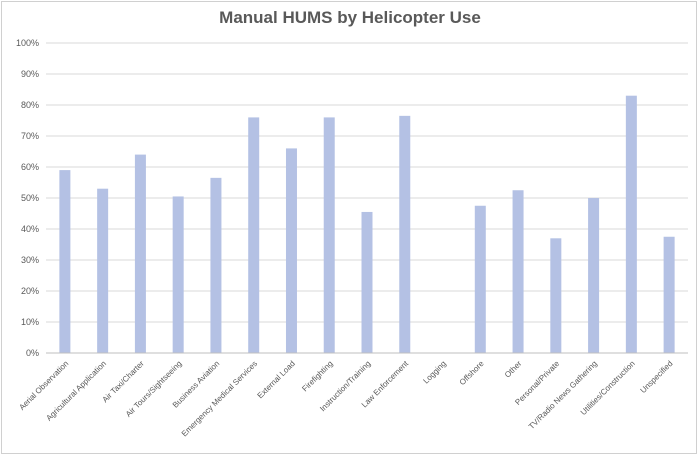  I want to click on chart-title: Manual HUMS by Helicopter Use, so click(350, 17).